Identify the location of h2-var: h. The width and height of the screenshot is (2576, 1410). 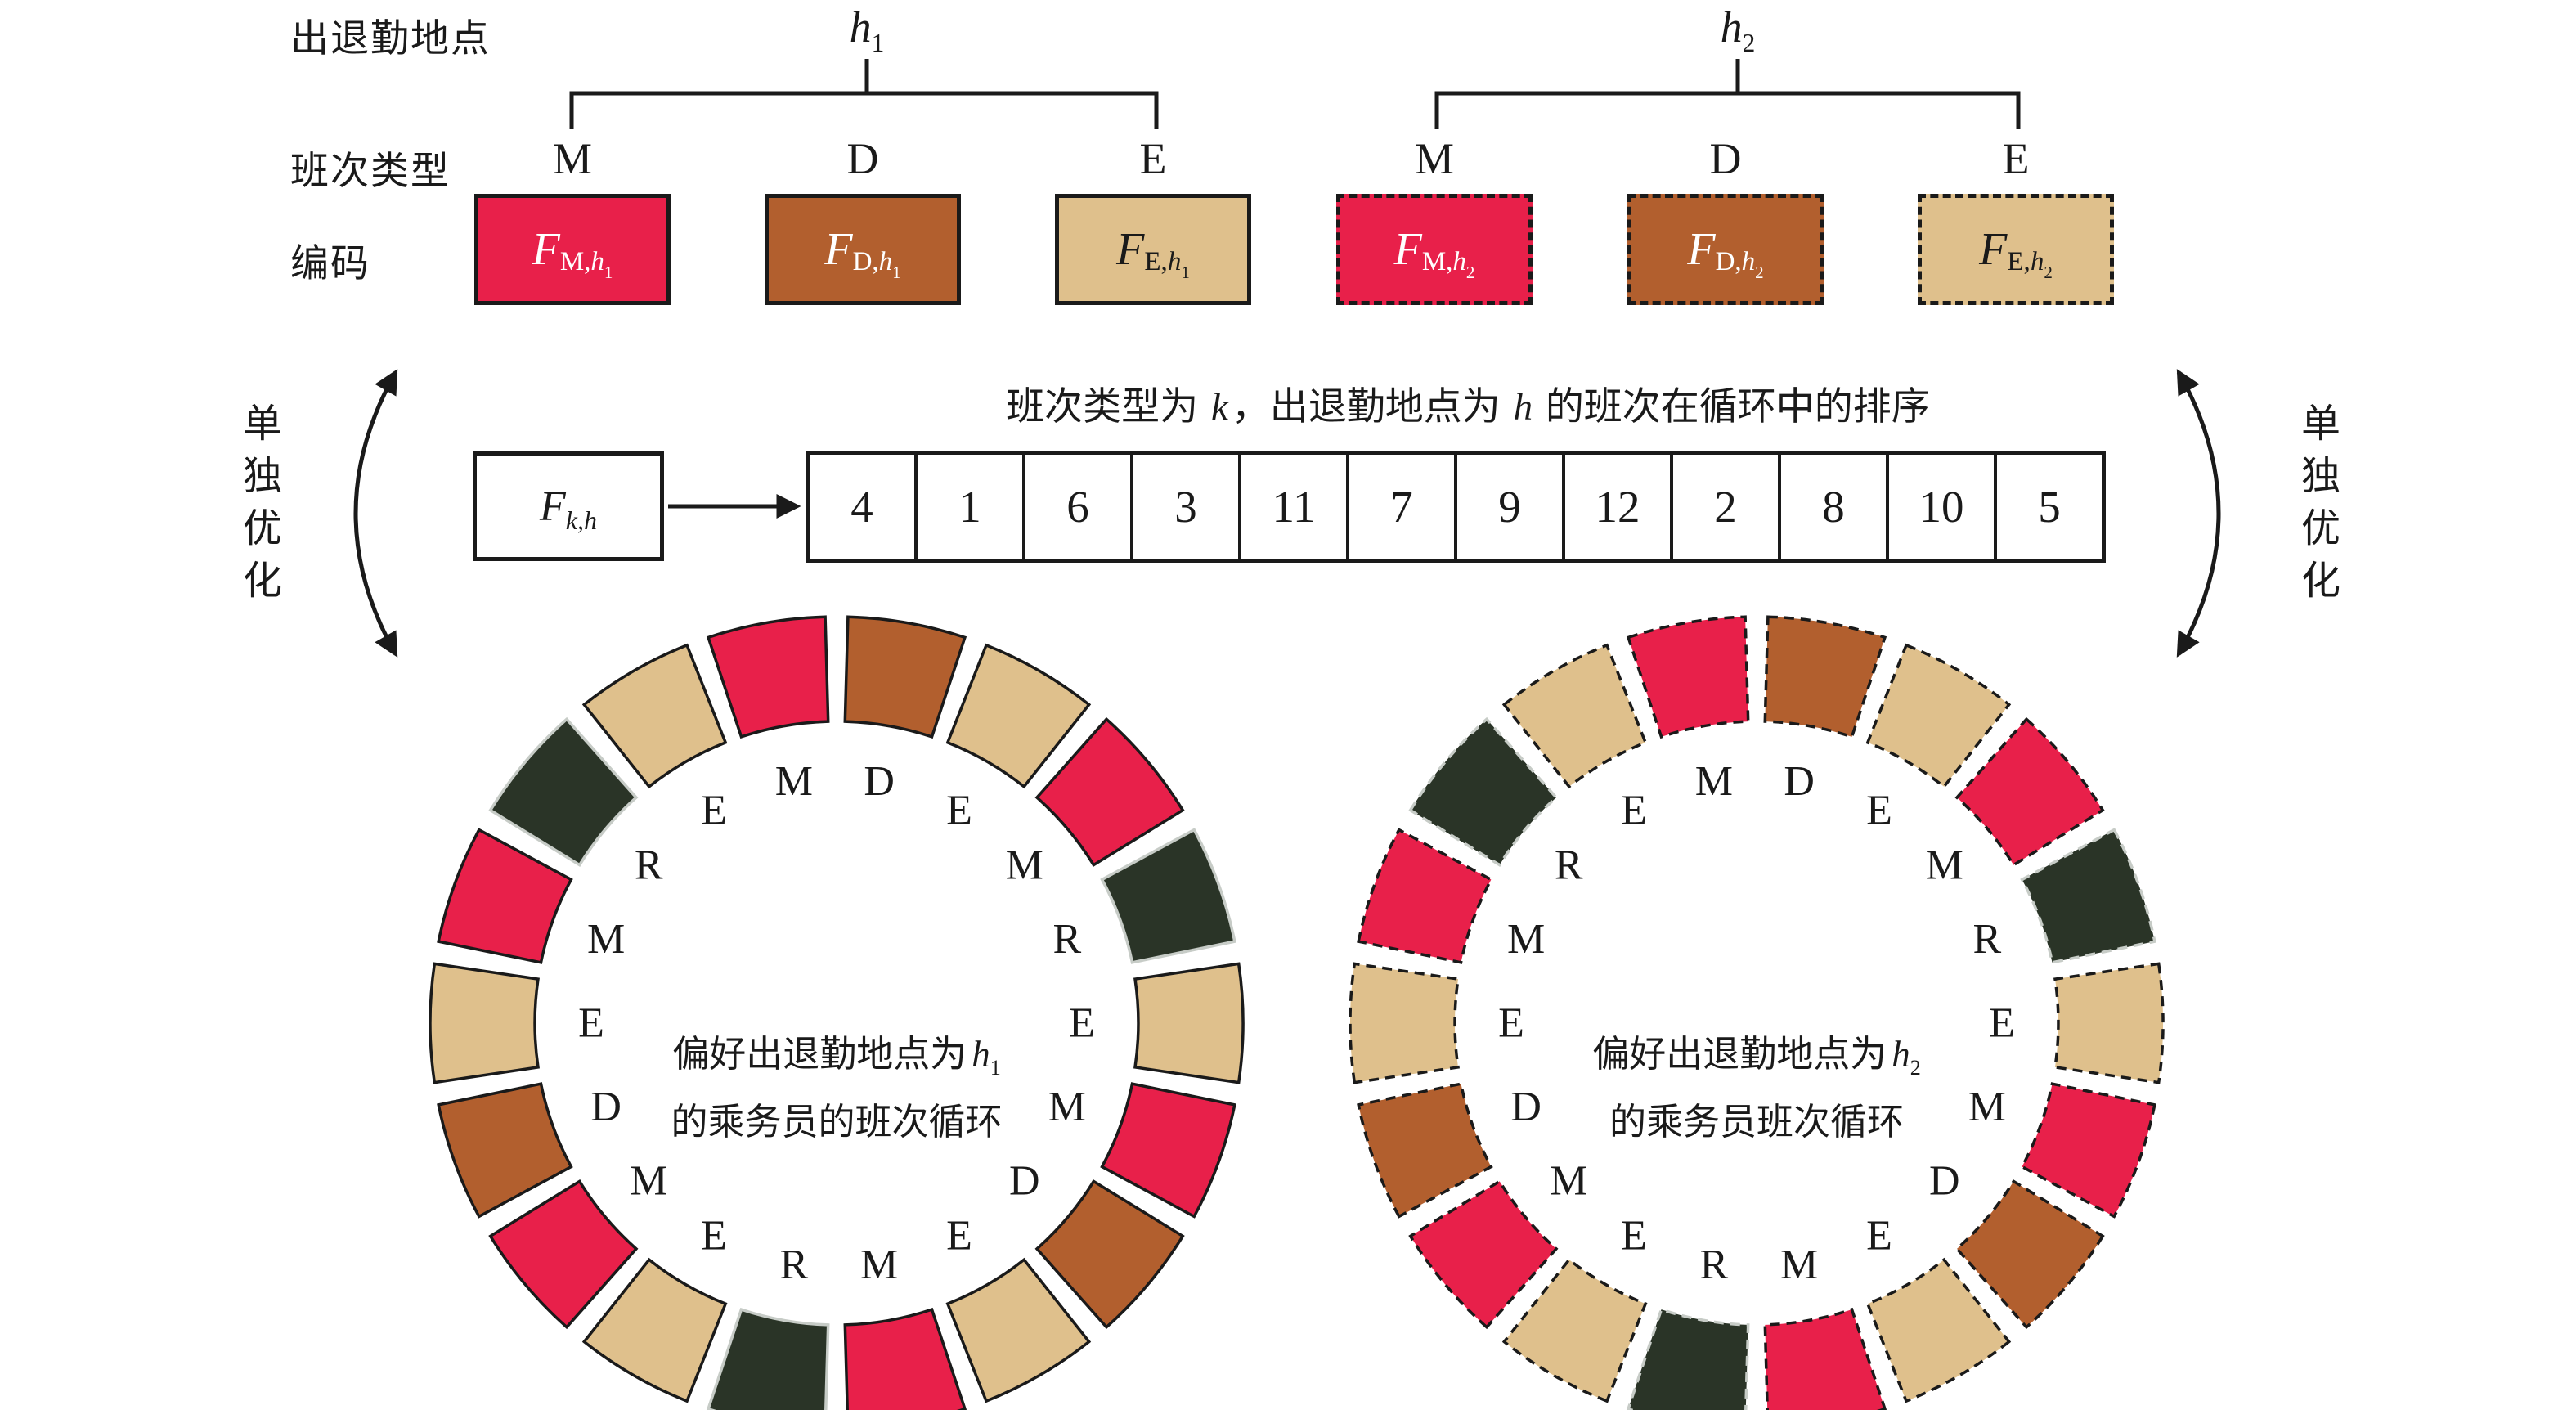
(1732, 27).